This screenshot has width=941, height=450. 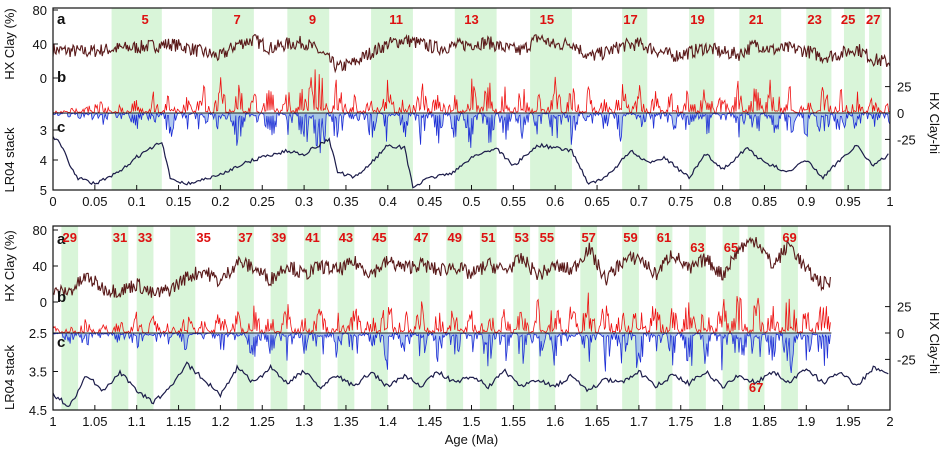 What do you see at coordinates (304, 201) in the screenshot?
I see `x-tick-label: 0.3` at bounding box center [304, 201].